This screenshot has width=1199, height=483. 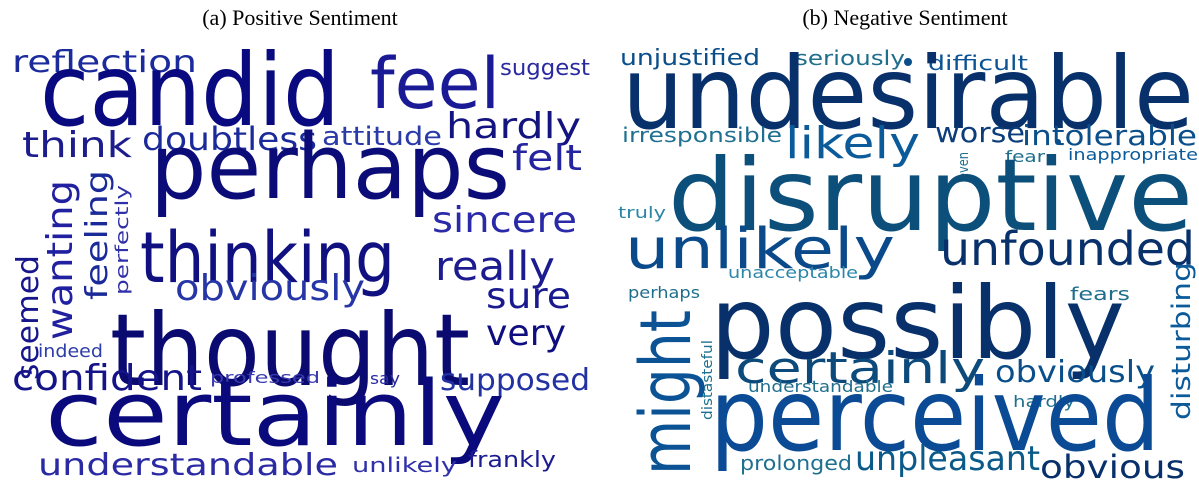 What do you see at coordinates (77, 145) in the screenshot?
I see `word: think` at bounding box center [77, 145].